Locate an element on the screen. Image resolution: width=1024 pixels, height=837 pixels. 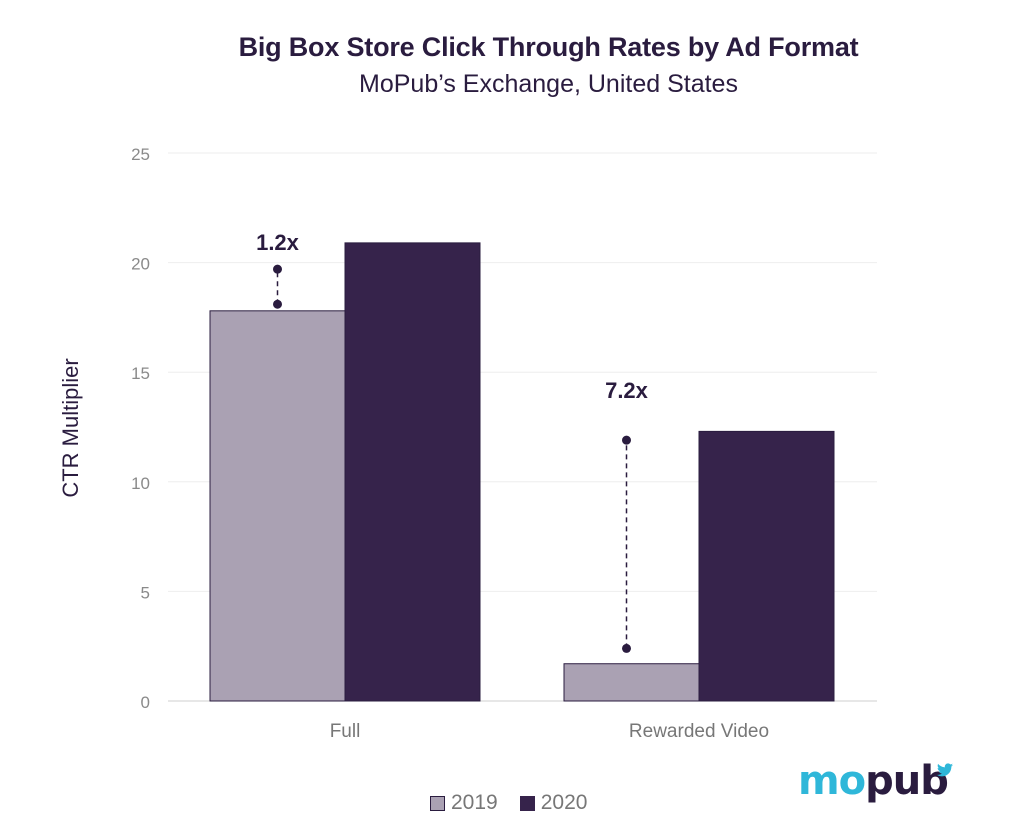
y-tick-label: 10 is located at coordinates (140, 483).